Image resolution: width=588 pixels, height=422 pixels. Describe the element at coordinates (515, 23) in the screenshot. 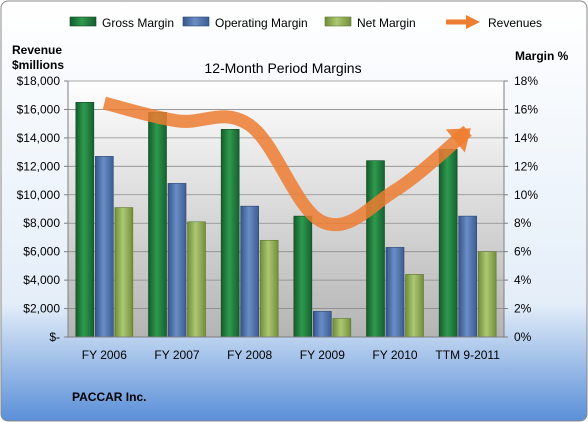

I see `legend-label-revenues: Revenues` at that location.